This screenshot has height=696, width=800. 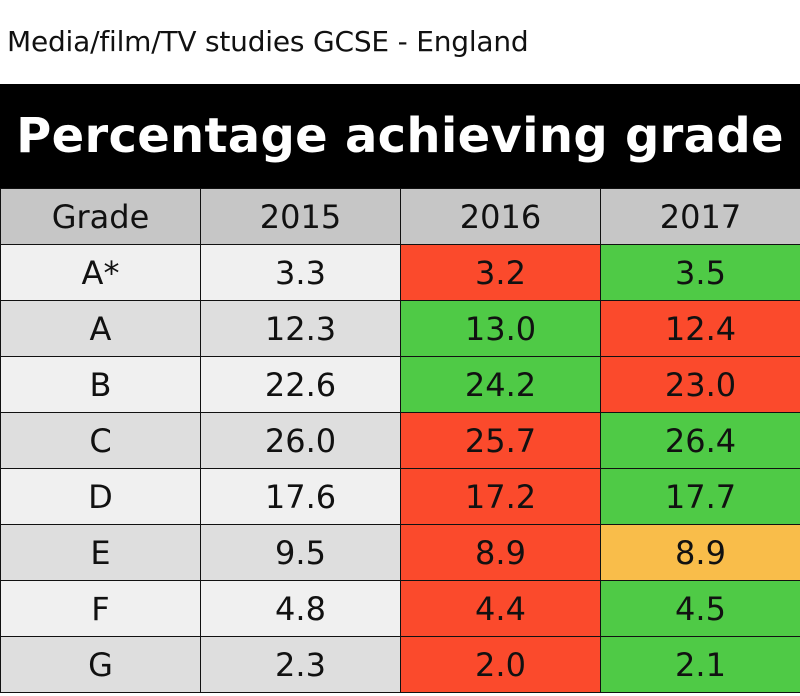 I want to click on grade-cell: D, so click(x=100, y=496).